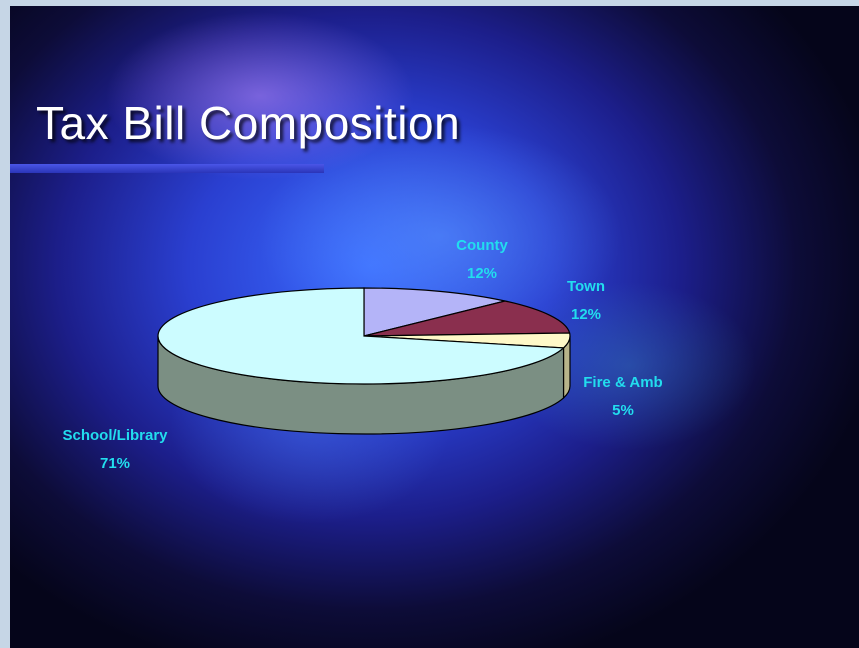 This screenshot has height=648, width=859. I want to click on slice-percent-school-library: 71%, so click(115, 463).